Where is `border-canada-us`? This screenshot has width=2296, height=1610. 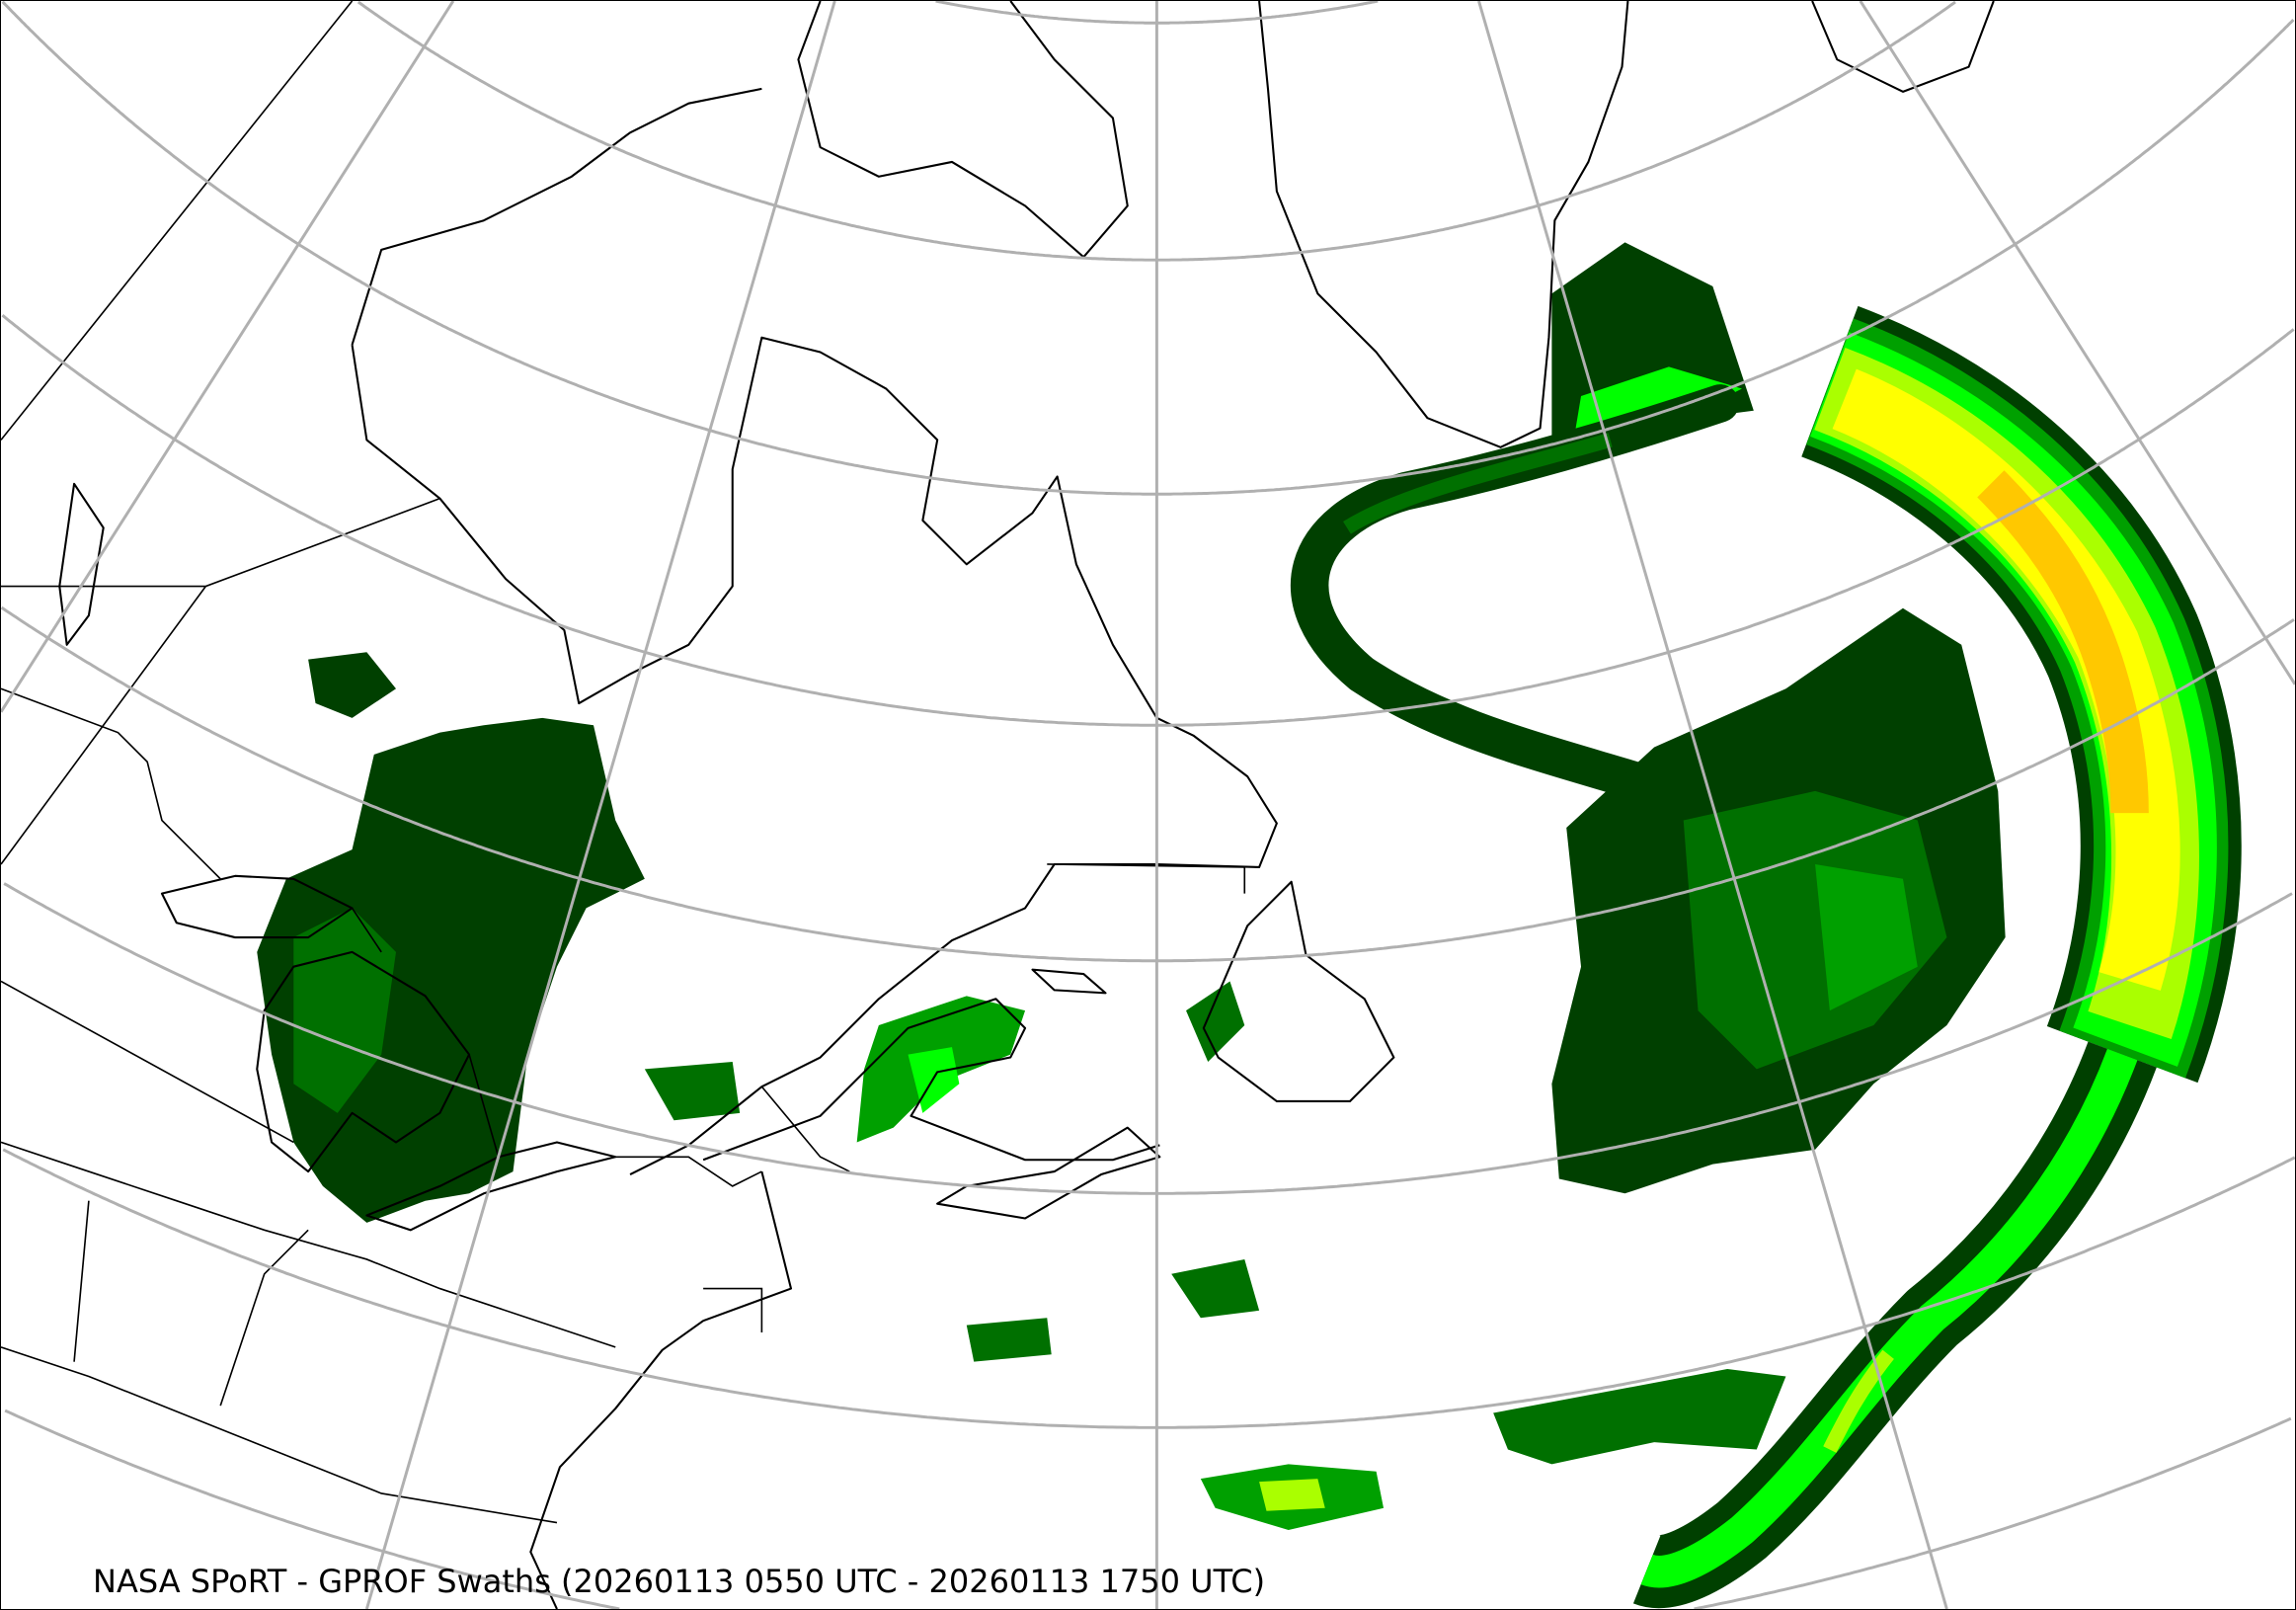 border-canada-us is located at coordinates (382, 937).